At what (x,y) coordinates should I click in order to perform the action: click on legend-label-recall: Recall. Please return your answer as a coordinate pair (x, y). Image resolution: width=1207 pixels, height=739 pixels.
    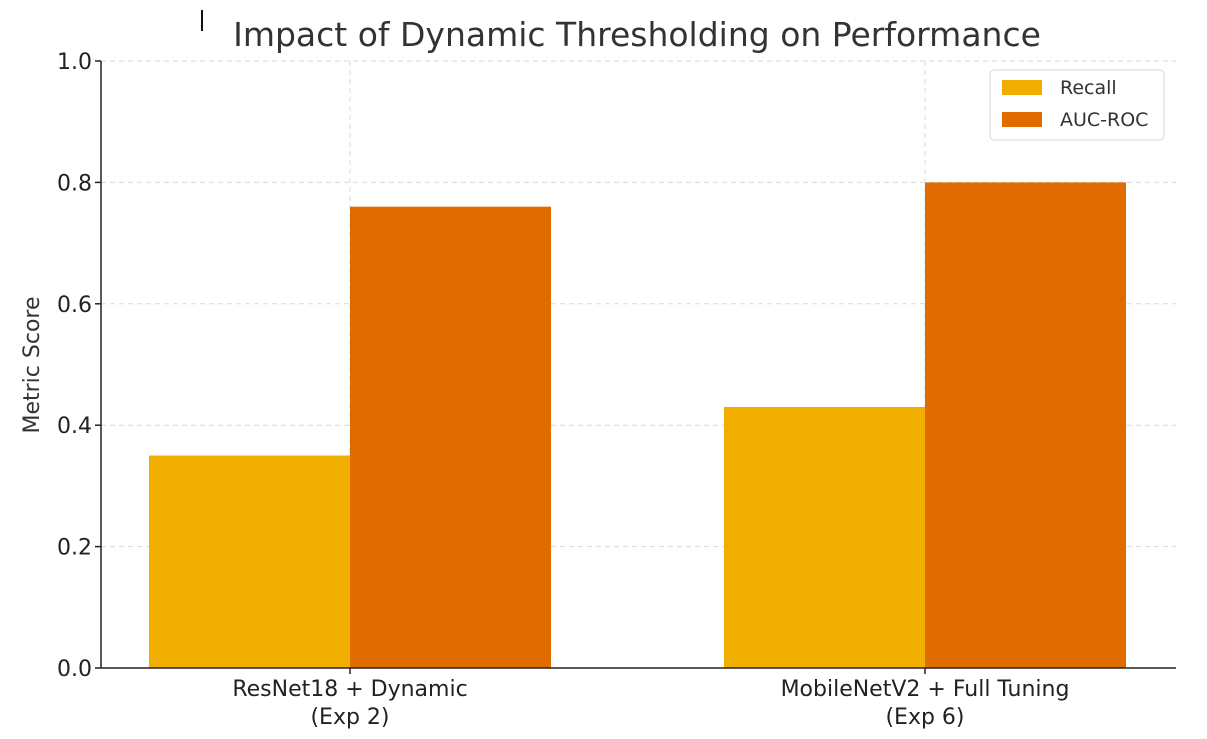
    Looking at the image, I should click on (1088, 88).